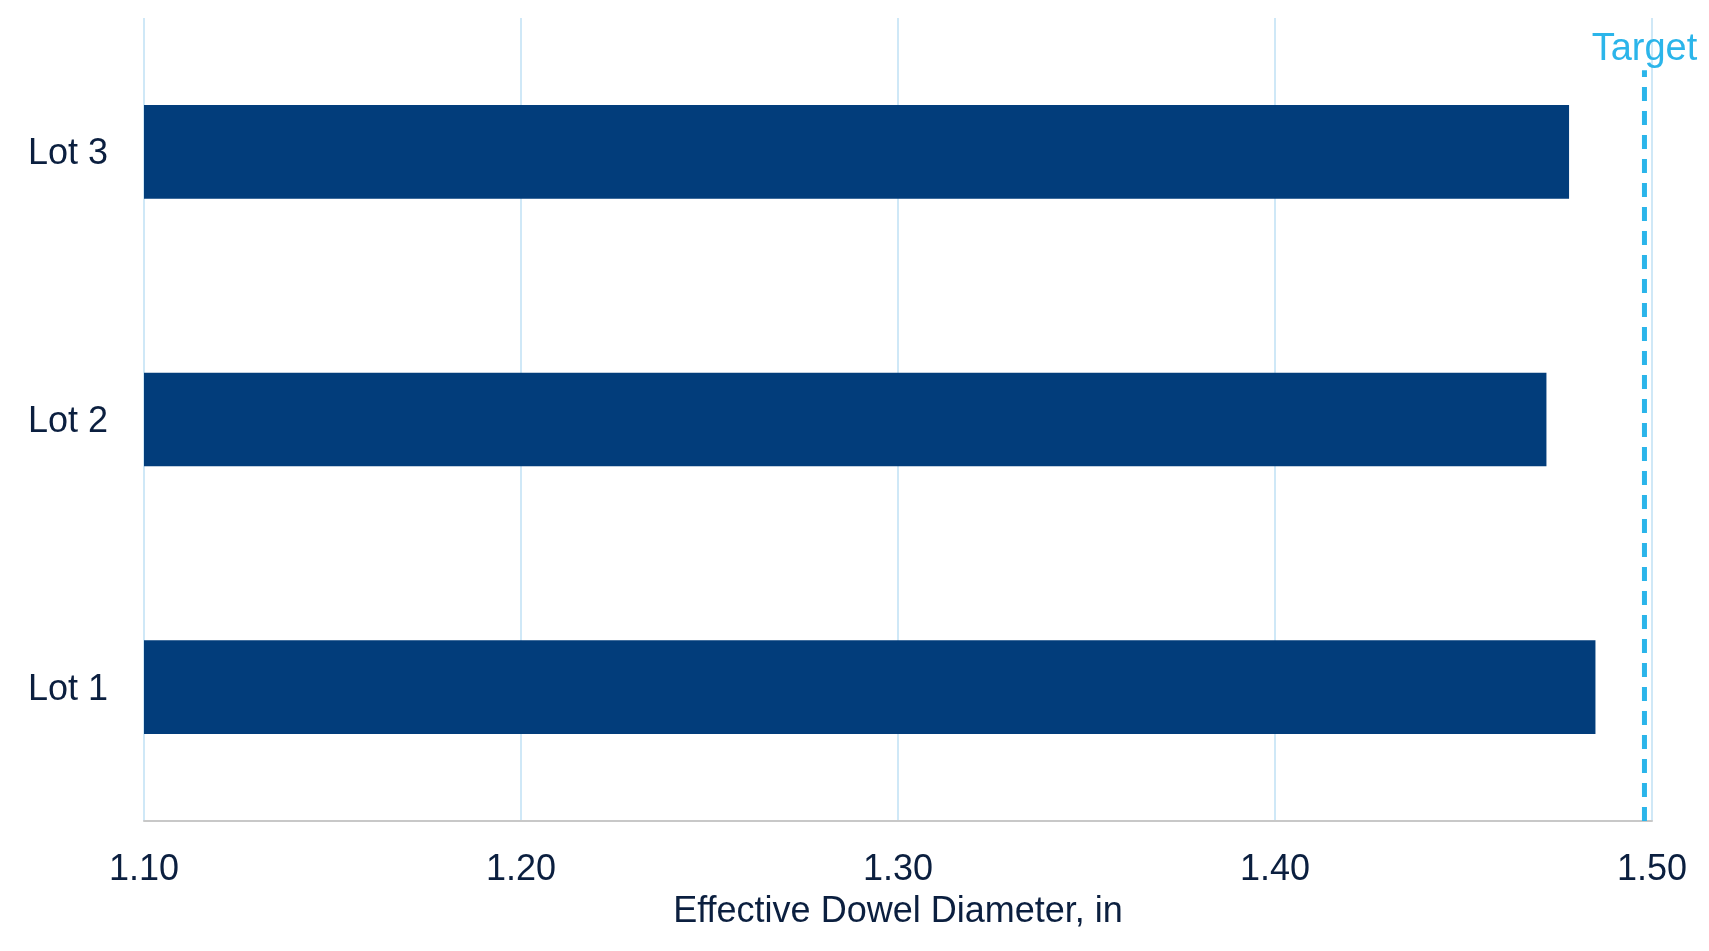 This screenshot has height=951, width=1709. What do you see at coordinates (67, 152) in the screenshot?
I see `y-tick-label: Lot 3` at bounding box center [67, 152].